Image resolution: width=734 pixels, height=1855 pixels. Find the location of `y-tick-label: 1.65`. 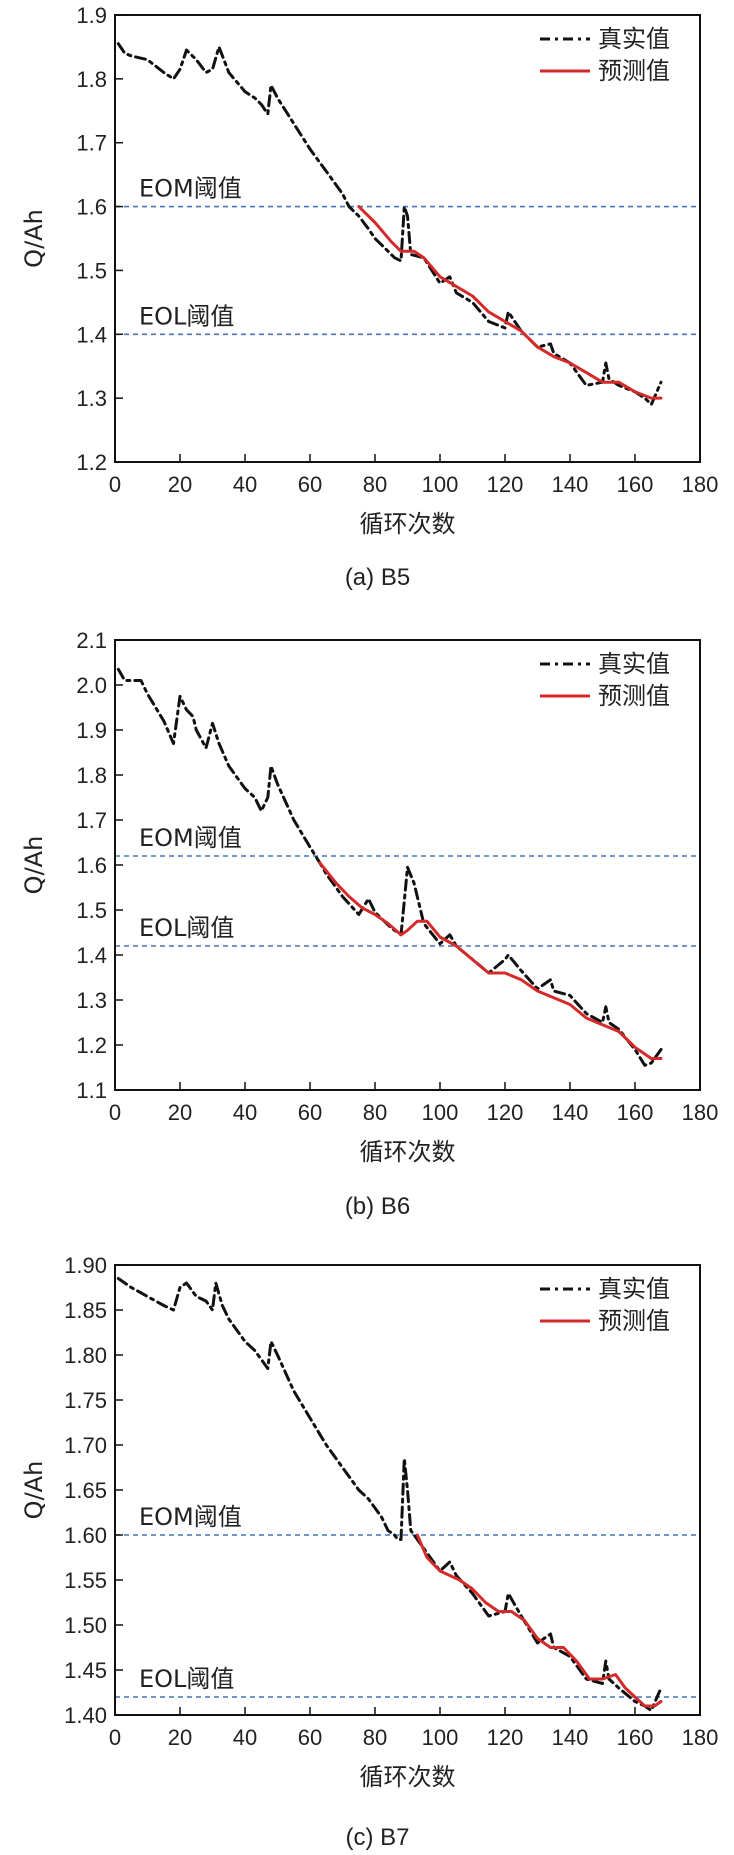

y-tick-label: 1.65 is located at coordinates (85, 1490).